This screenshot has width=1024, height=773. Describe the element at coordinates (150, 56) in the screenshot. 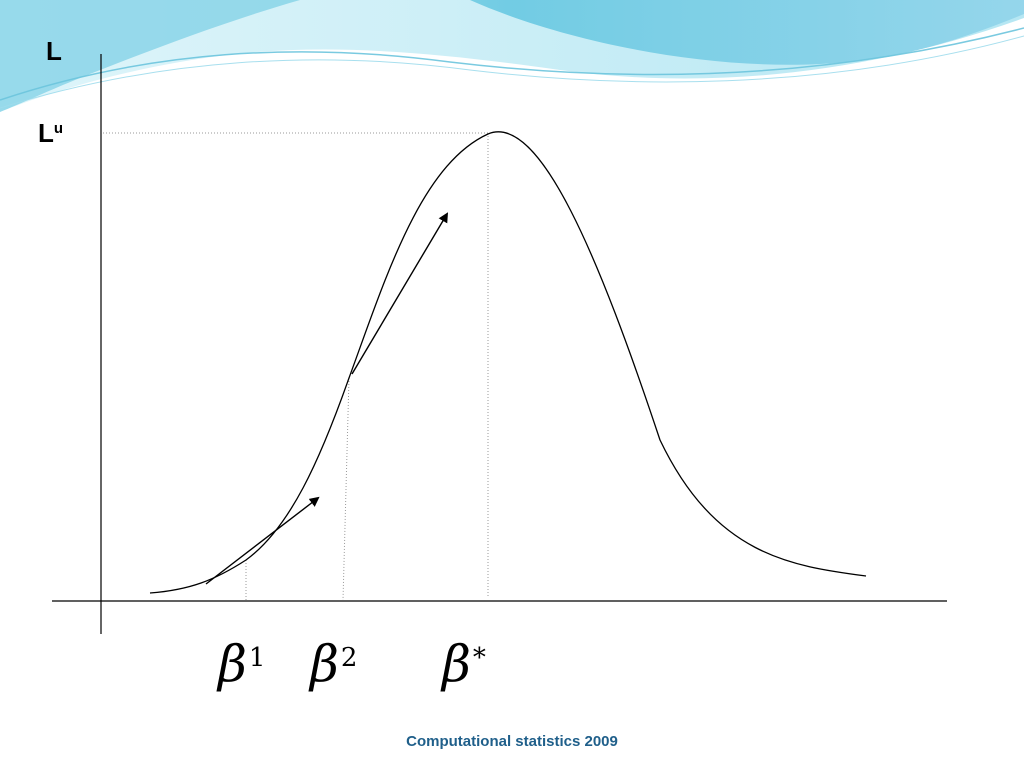

I see `header-wave-left` at that location.